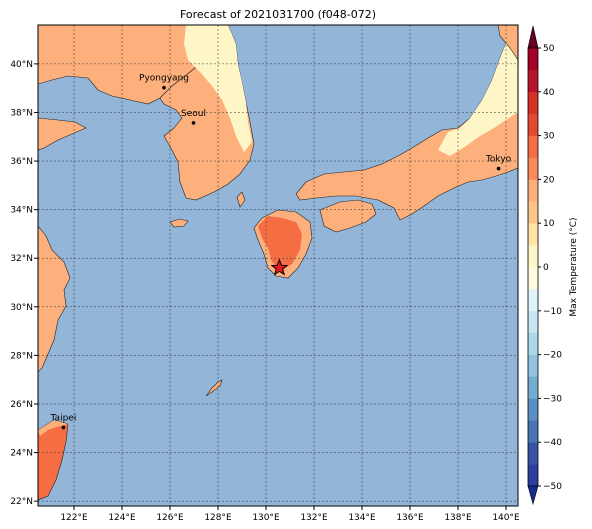  What do you see at coordinates (458, 518) in the screenshot?
I see `lon-tick-label: 138°E` at bounding box center [458, 518].